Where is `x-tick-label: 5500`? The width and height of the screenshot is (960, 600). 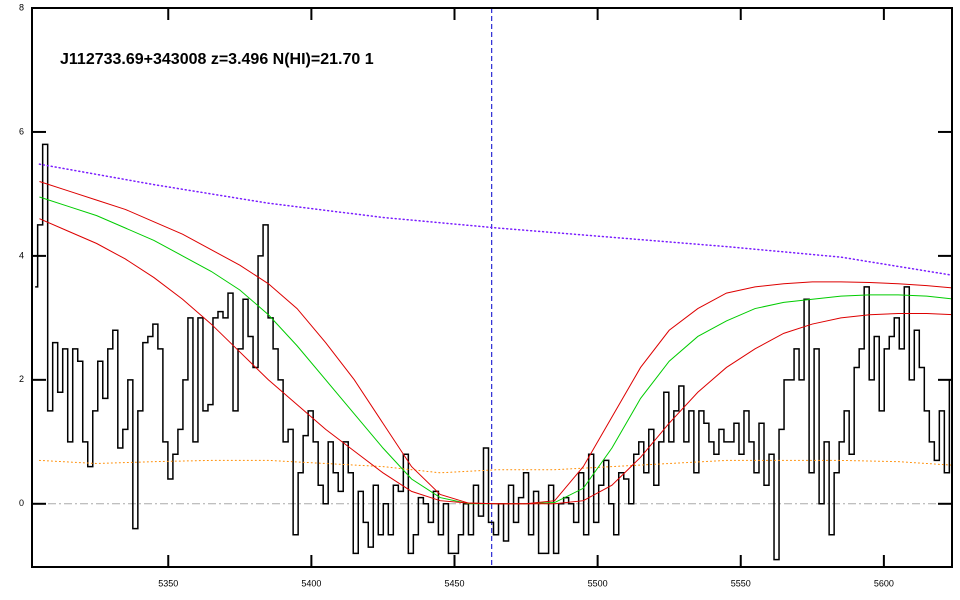 x-tick-label: 5500 is located at coordinates (598, 583).